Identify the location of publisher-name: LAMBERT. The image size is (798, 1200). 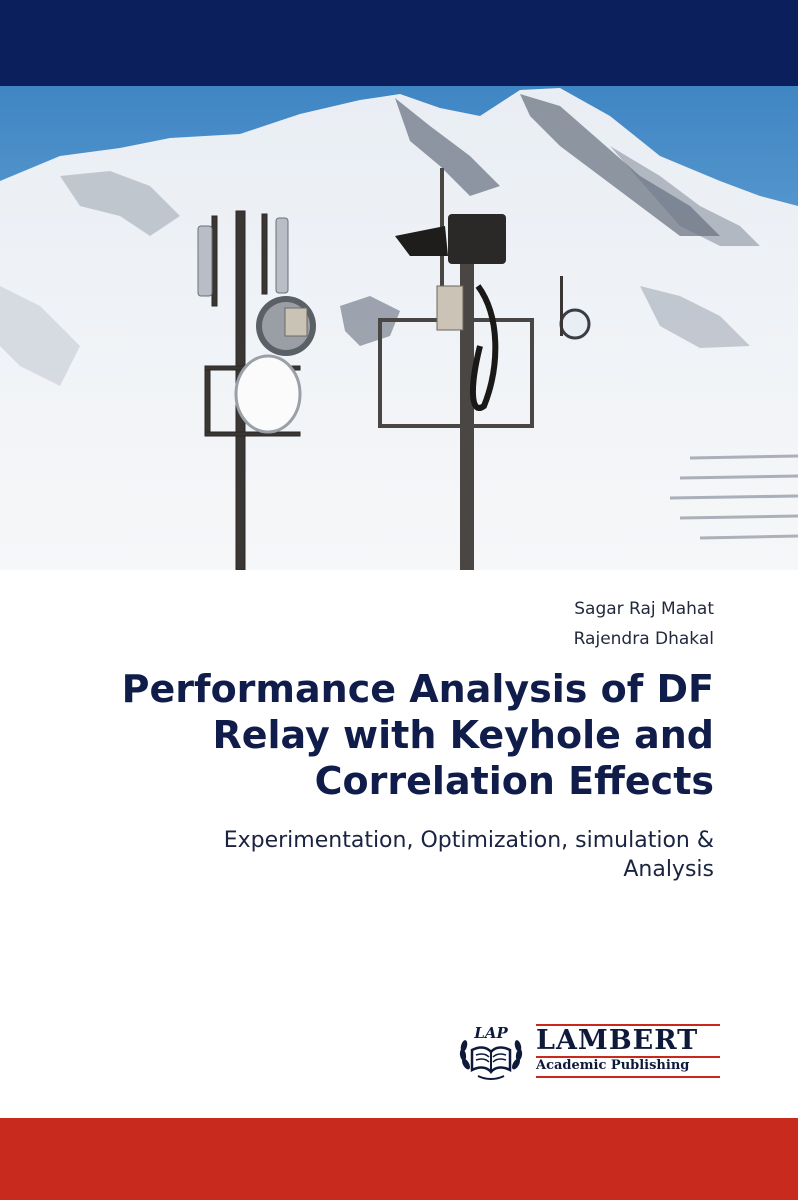
(617, 1040).